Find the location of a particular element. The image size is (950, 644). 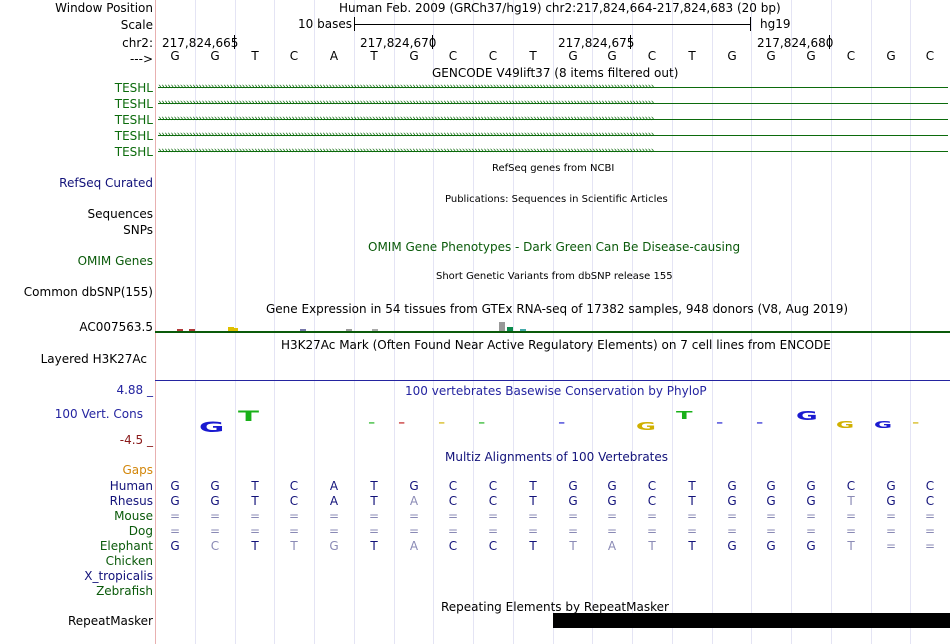

h3k27ac-track-label: Layered H3K27Ac is located at coordinates (93, 359).